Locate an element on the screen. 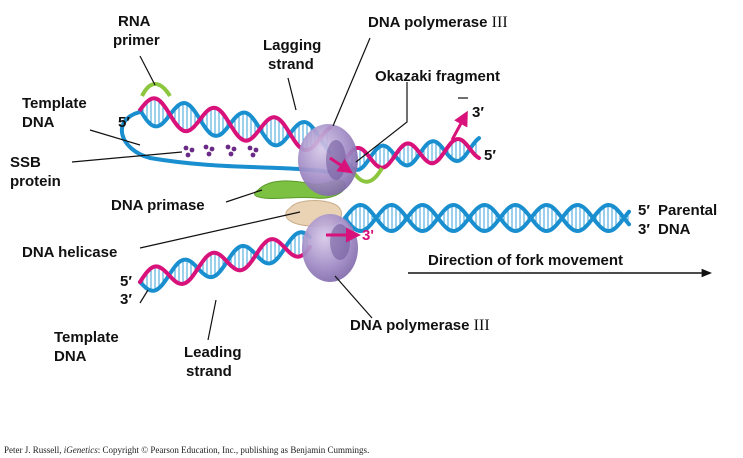  fork-direction-label: Direction of fork movement is located at coordinates (525, 260).